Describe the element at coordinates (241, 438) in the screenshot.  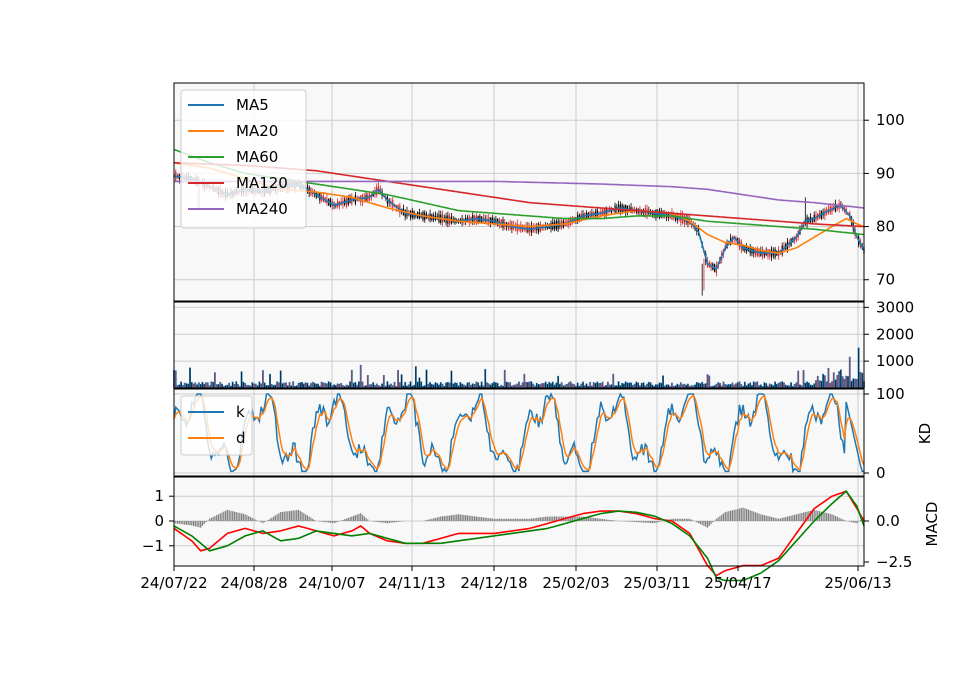
I see `legend-label-d: d` at that location.